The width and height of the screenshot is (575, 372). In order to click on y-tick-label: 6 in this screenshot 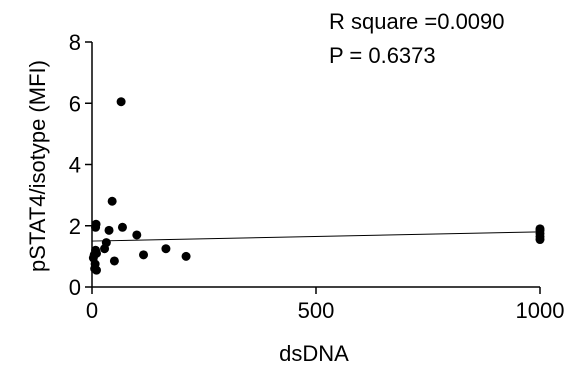, I will do `click(75, 103)`.